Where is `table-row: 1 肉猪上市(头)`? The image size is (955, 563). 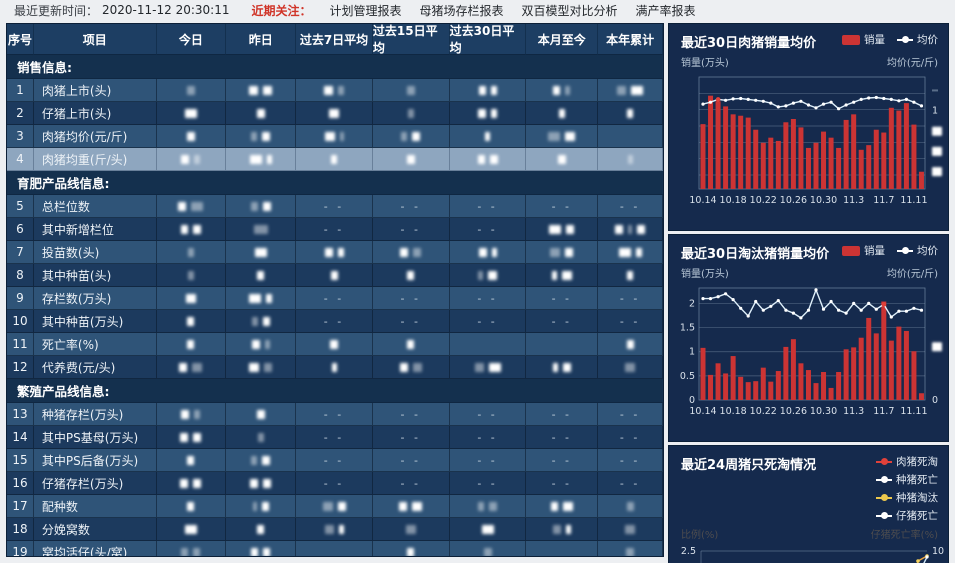
table-row: 1 肉猪上市(头) is located at coordinates (335, 90).